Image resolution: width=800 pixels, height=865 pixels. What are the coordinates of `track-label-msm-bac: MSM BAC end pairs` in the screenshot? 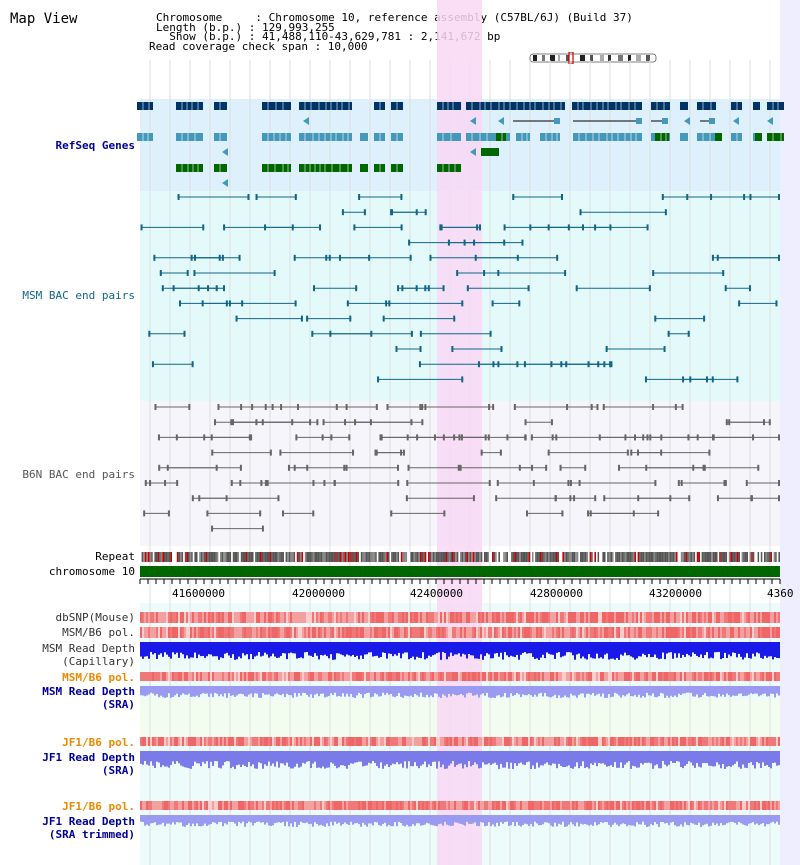 It's located at (78, 295).